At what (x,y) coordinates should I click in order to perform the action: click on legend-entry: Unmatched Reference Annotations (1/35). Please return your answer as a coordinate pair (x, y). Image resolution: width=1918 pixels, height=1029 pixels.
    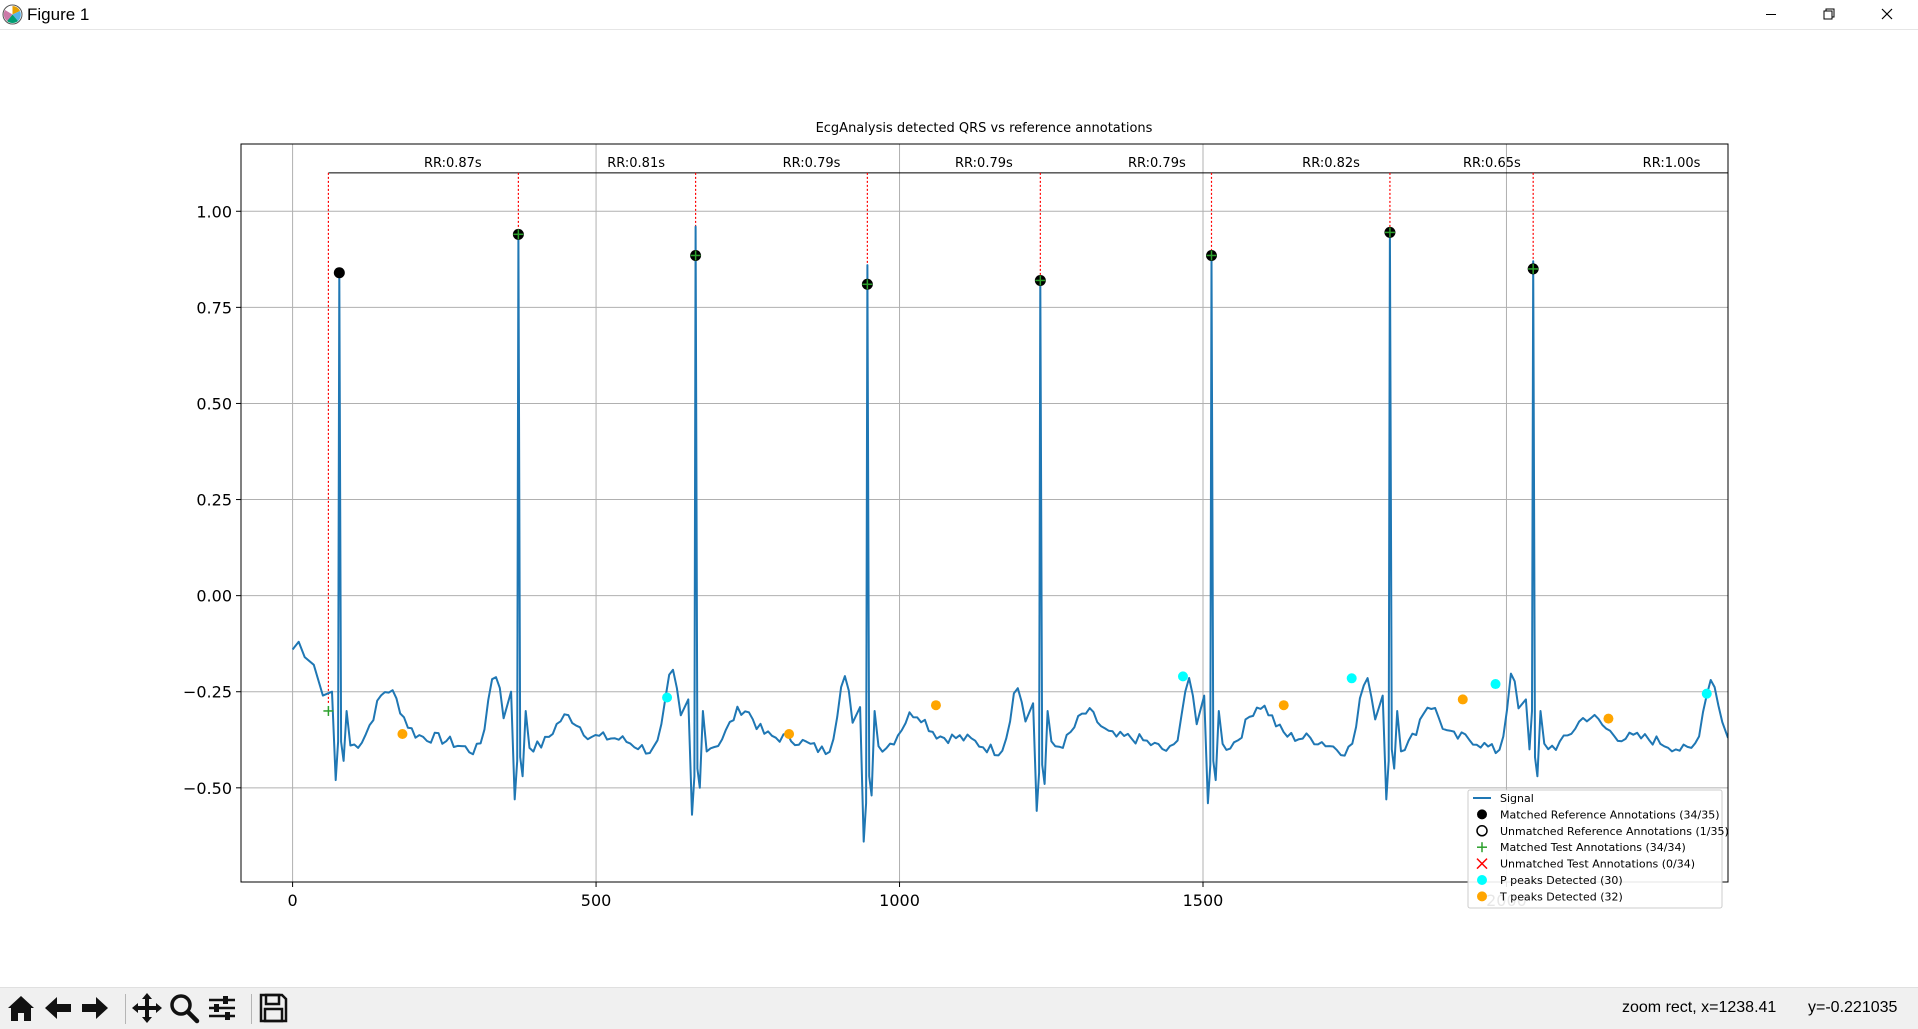
    Looking at the image, I should click on (1602, 831).